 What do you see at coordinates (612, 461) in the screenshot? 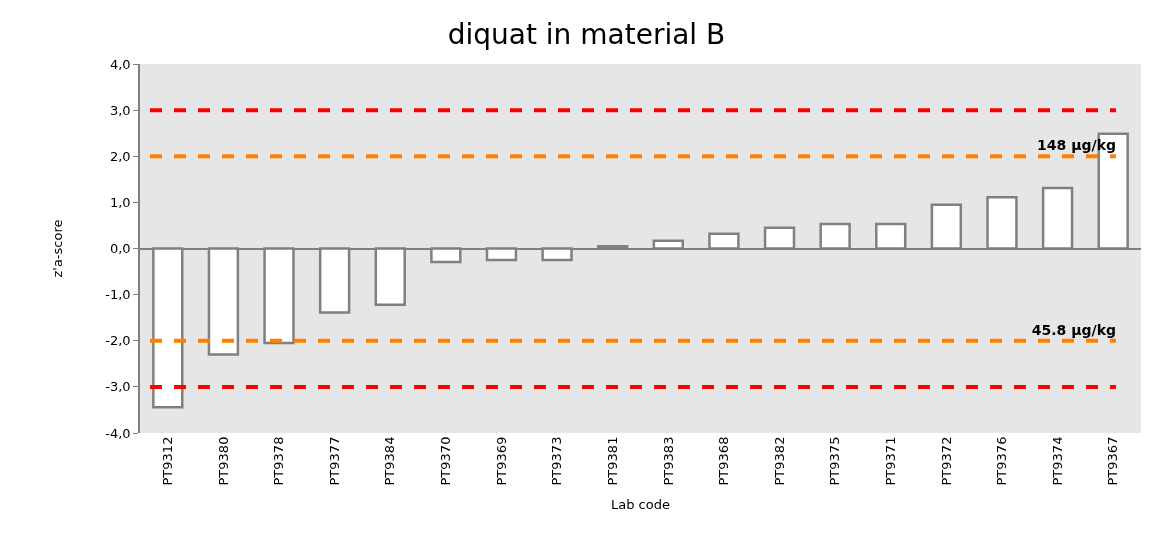
I see `x-tick-label: PT9381` at bounding box center [612, 461].